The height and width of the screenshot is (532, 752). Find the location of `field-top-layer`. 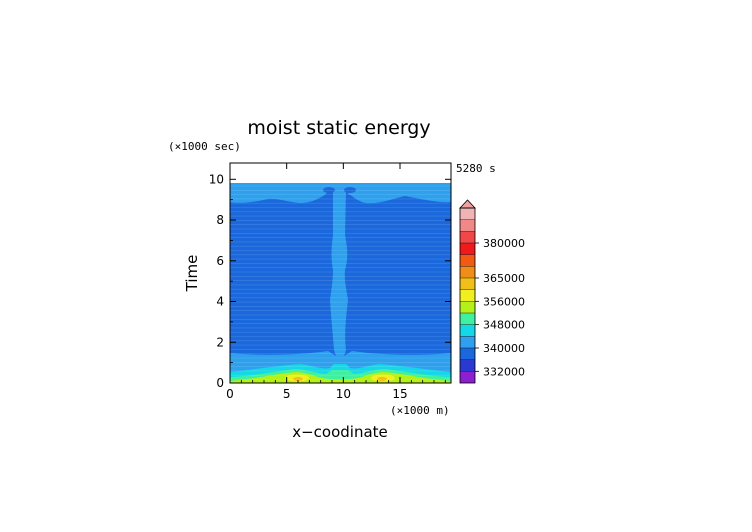

field-top-layer is located at coordinates (340, 193).